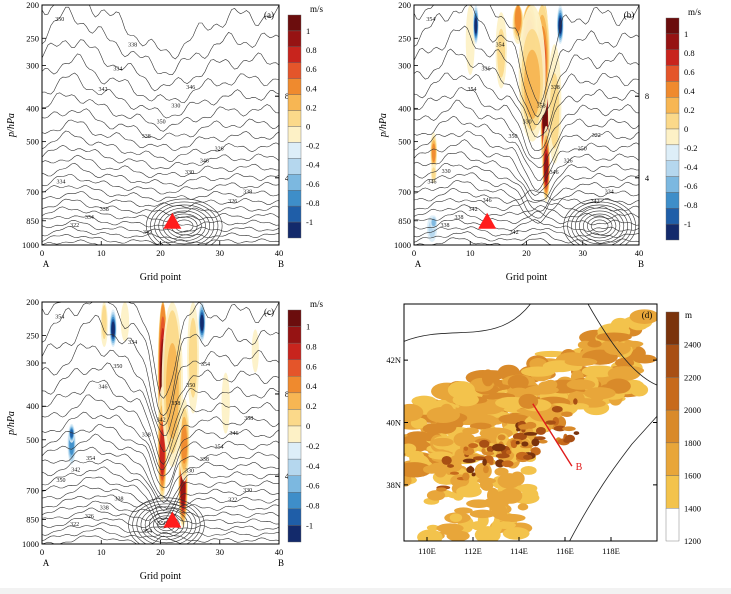 The image size is (731, 594). What do you see at coordinates (30, 544) in the screenshot?
I see `y-tick-label: 1000` at bounding box center [30, 544].